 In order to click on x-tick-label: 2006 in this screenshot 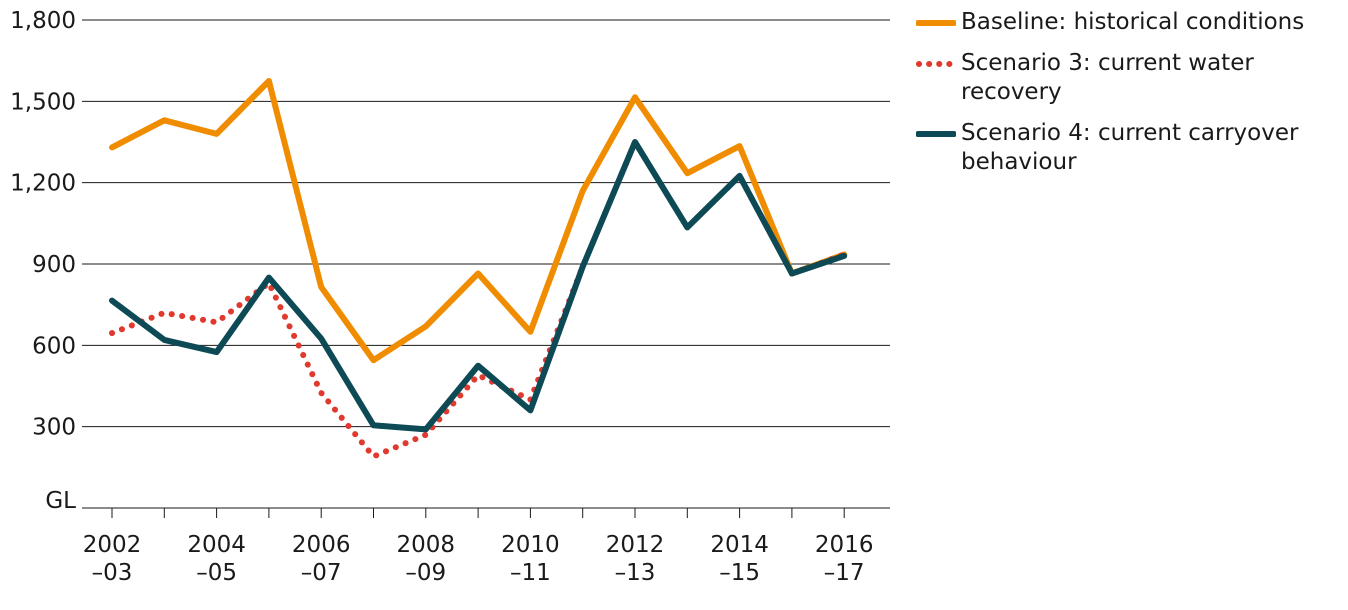, I will do `click(321, 545)`.